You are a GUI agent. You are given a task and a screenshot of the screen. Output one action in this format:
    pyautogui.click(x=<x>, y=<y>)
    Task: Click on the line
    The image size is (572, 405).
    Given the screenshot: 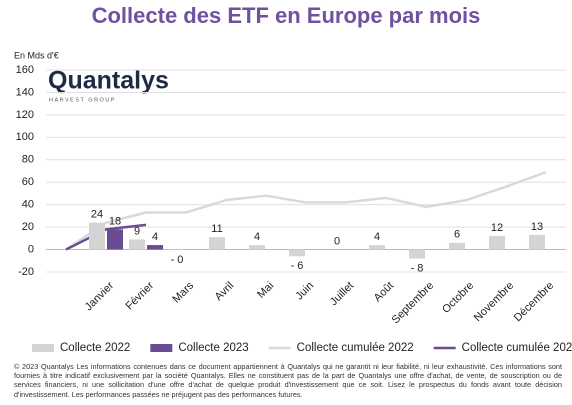 What is the action you would take?
    pyautogui.click(x=106, y=237)
    